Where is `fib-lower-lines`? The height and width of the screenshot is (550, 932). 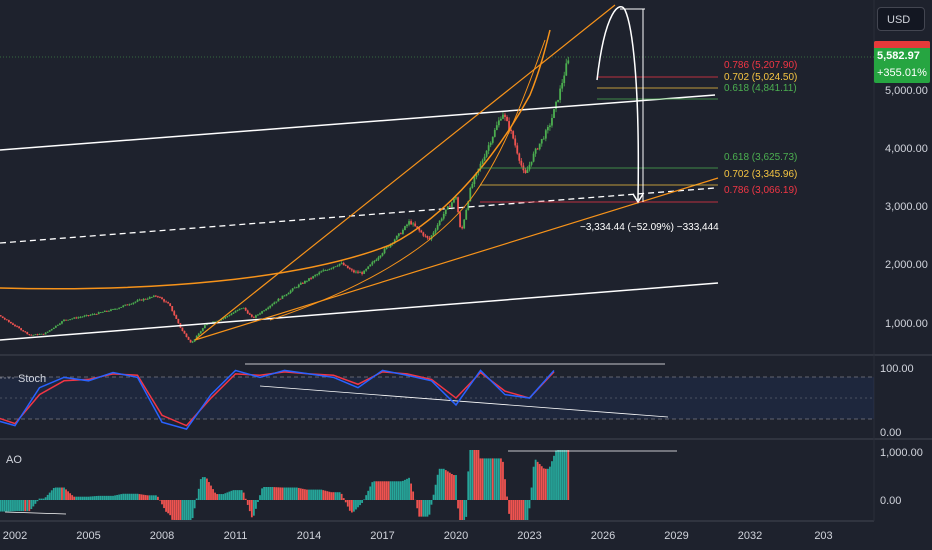 fib-lower-lines is located at coordinates (599, 185).